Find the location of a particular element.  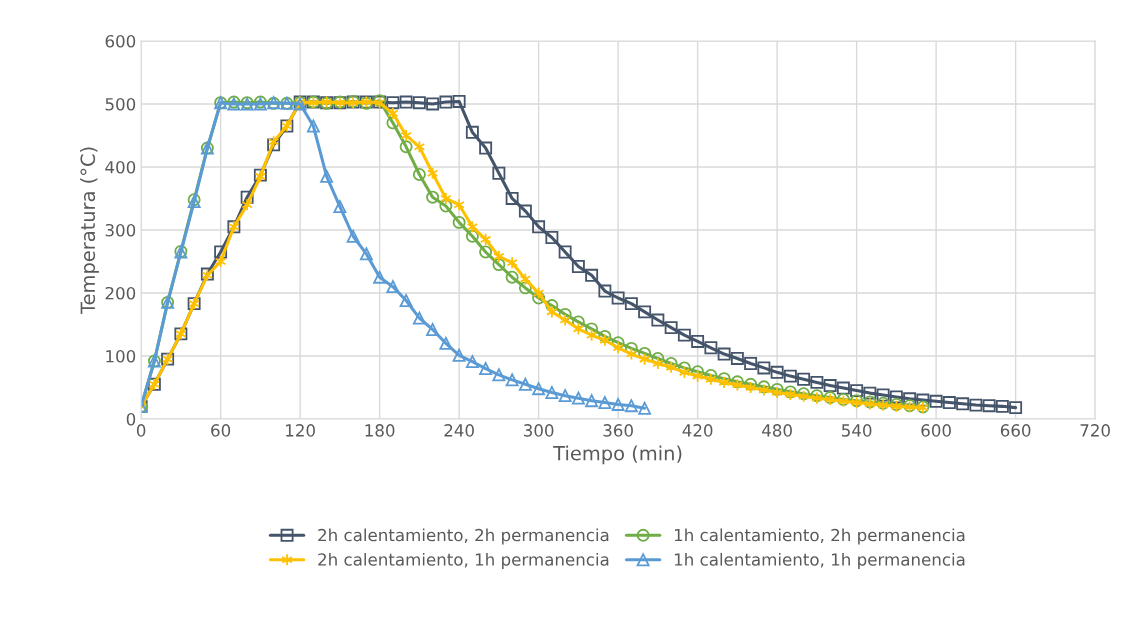

legend-label: 2h calentamiento, 2h permanencia is located at coordinates (463, 536).